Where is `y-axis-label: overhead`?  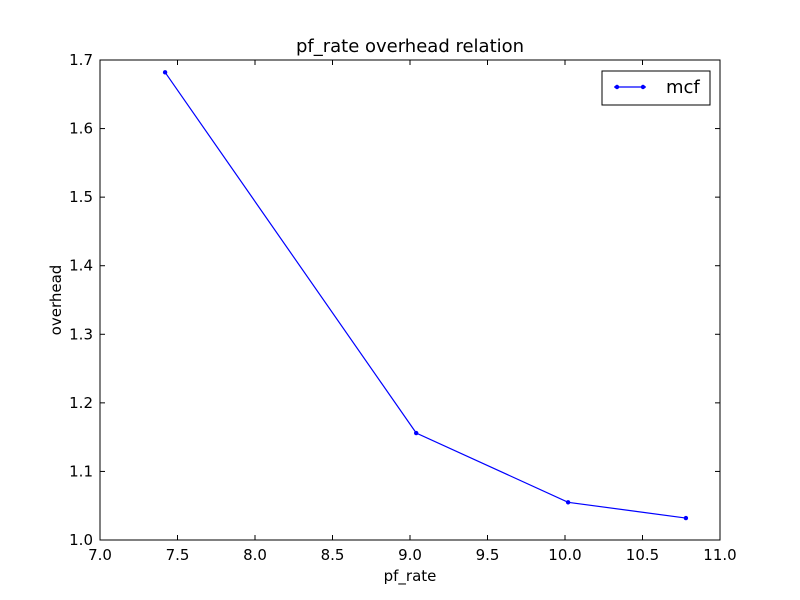 y-axis-label: overhead is located at coordinates (56, 300).